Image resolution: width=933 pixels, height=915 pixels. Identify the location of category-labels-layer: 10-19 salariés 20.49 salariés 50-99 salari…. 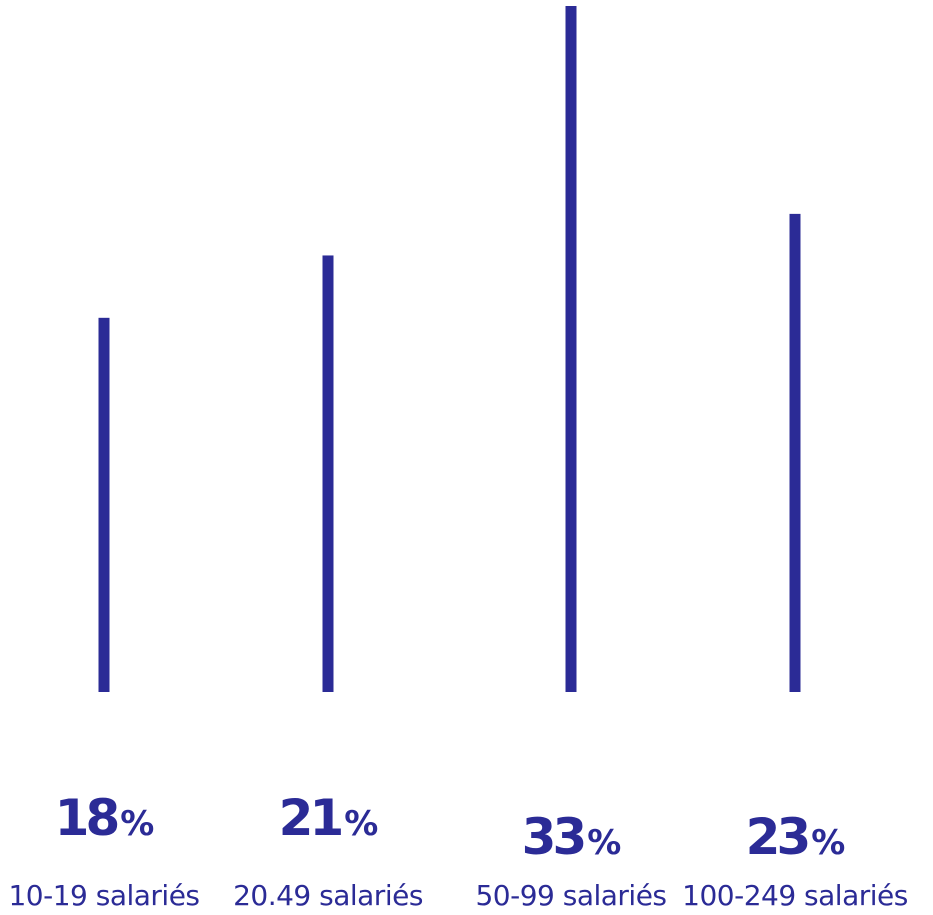
(458, 895).